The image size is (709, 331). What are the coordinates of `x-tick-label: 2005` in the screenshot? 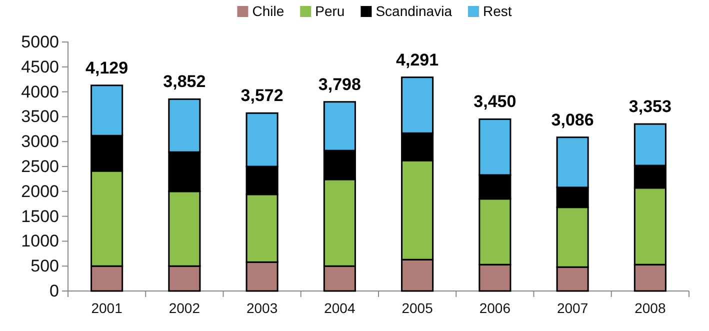 It's located at (418, 308).